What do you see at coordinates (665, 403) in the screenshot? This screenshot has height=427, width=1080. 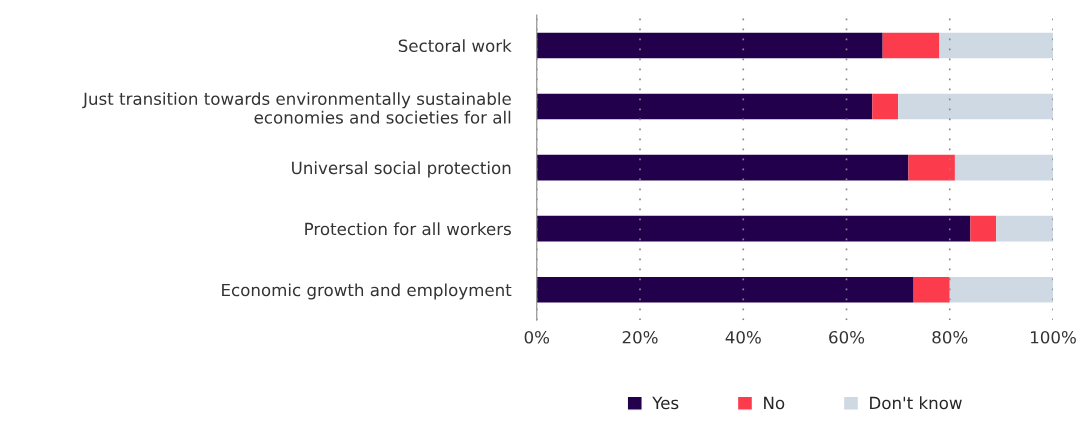 I see `legend-label: Yes` at bounding box center [665, 403].